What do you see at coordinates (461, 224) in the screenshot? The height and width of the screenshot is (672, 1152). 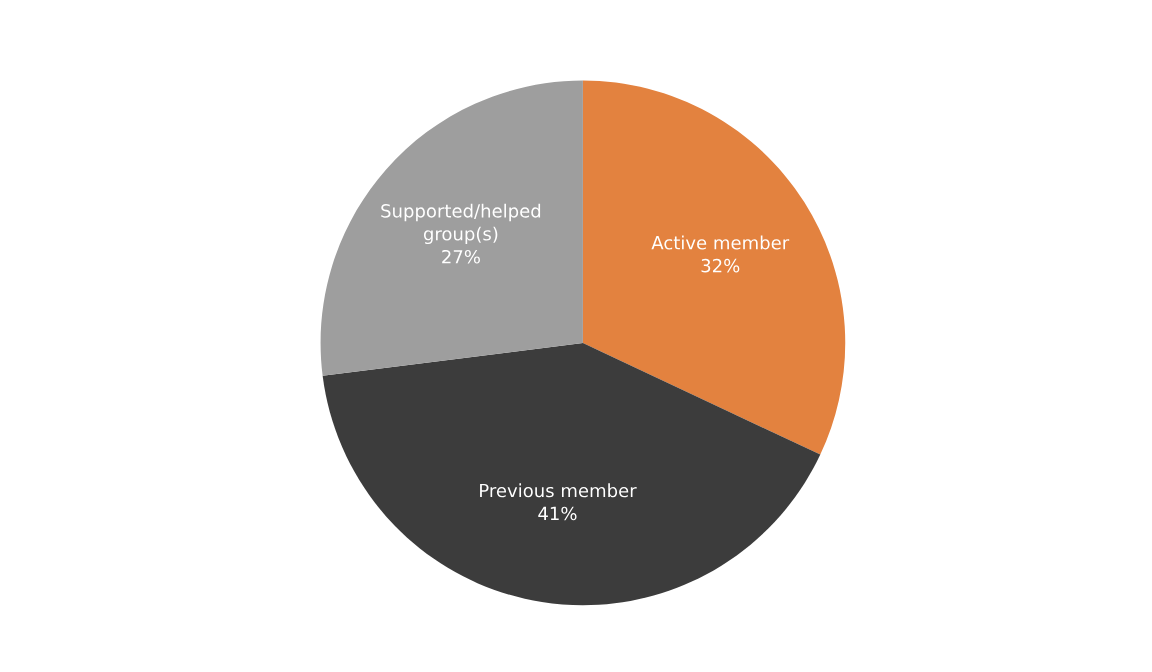 I see `slice-label: Supported/helped group(s)` at bounding box center [461, 224].